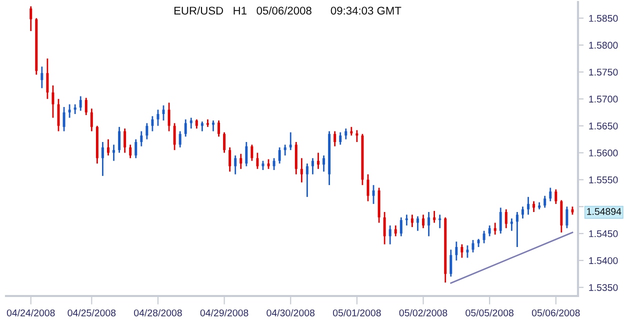  What do you see at coordinates (92, 312) in the screenshot?
I see `x-tick-label: 04/25/2008` at bounding box center [92, 312].